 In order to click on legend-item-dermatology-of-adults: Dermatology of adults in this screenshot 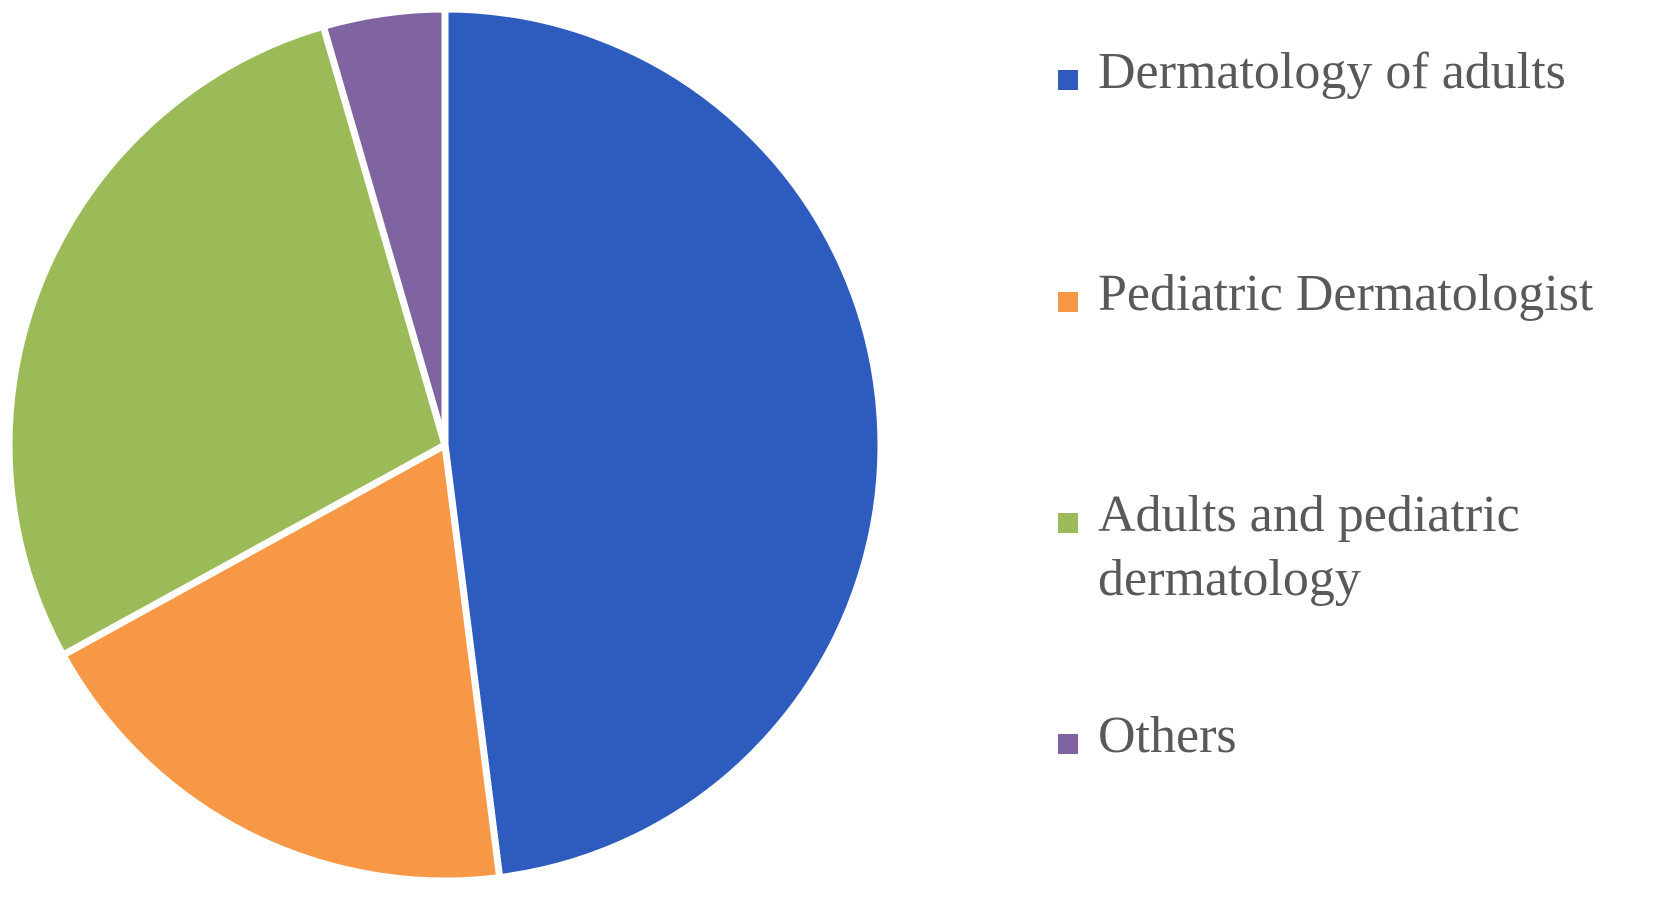, I will do `click(1358, 72)`.